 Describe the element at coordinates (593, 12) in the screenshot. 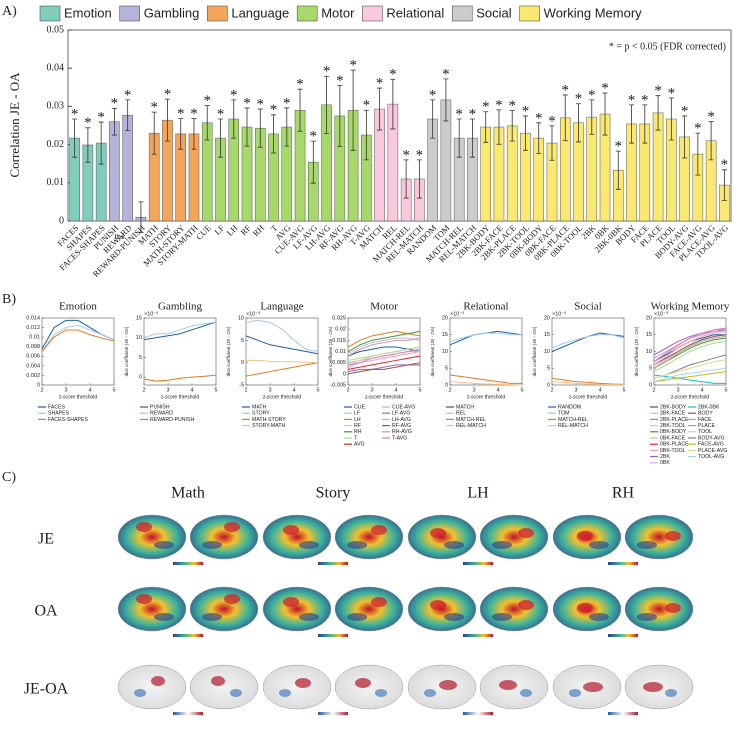

I see `legend-label: Working Memory` at that location.